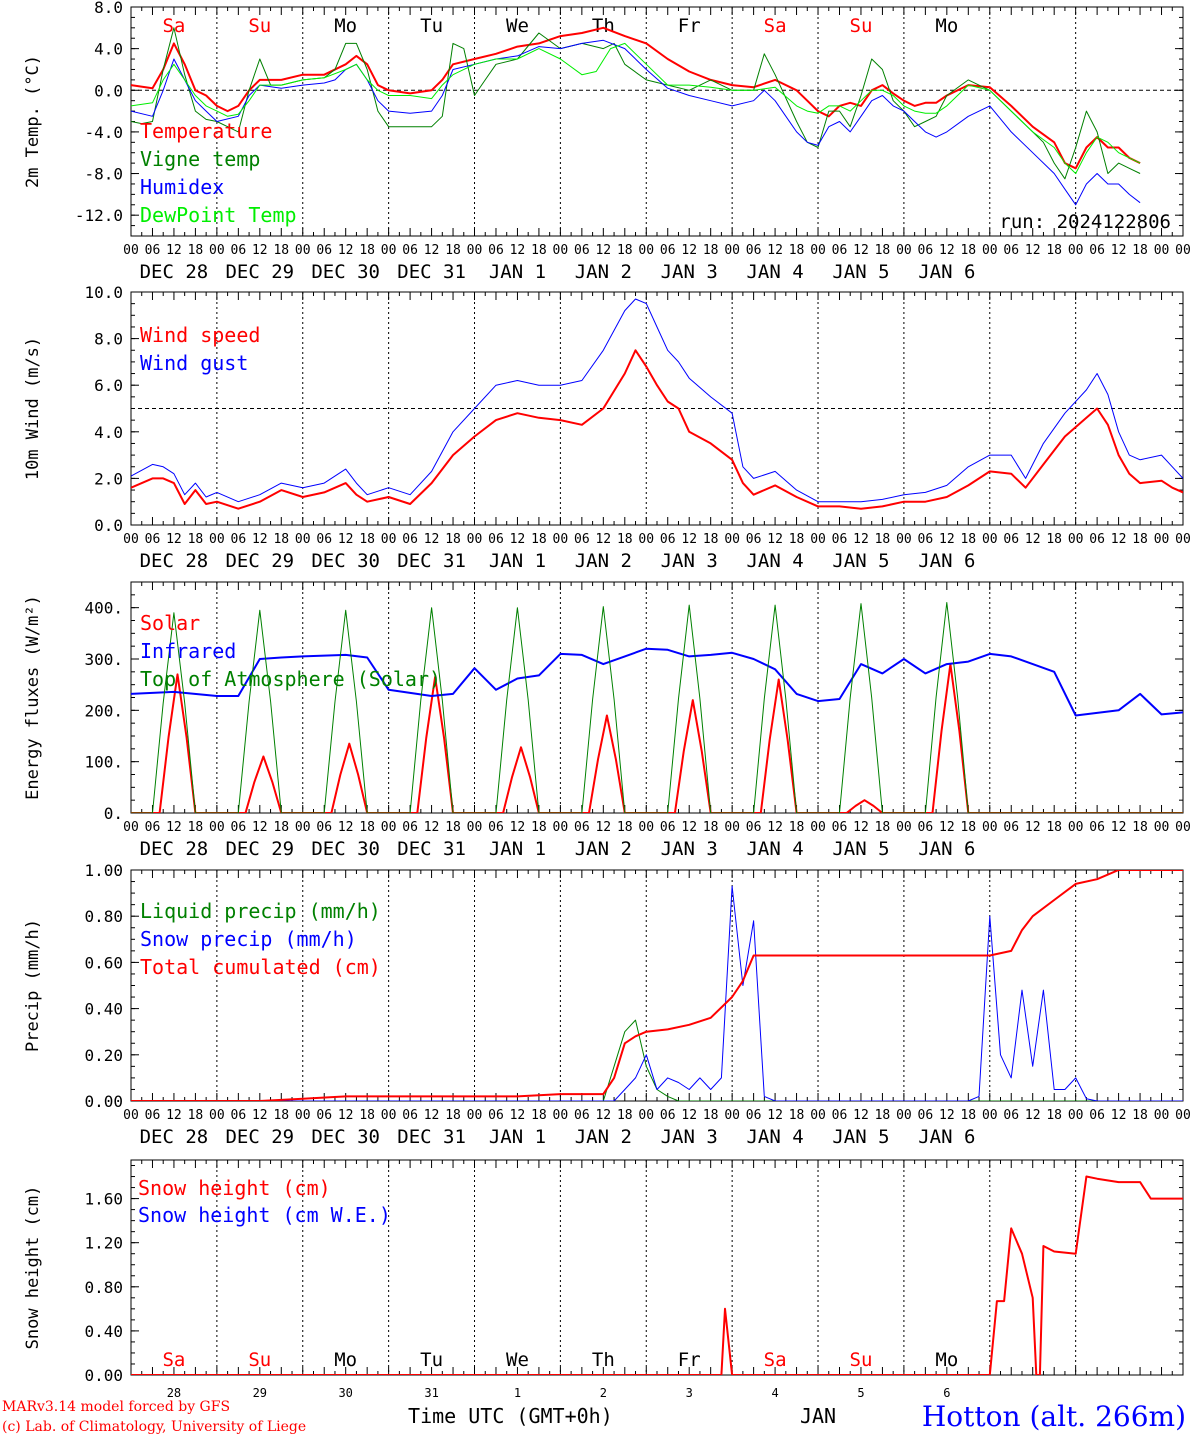  I want to click on series-line-snow-precip-mm-h-, so click(657, 993).